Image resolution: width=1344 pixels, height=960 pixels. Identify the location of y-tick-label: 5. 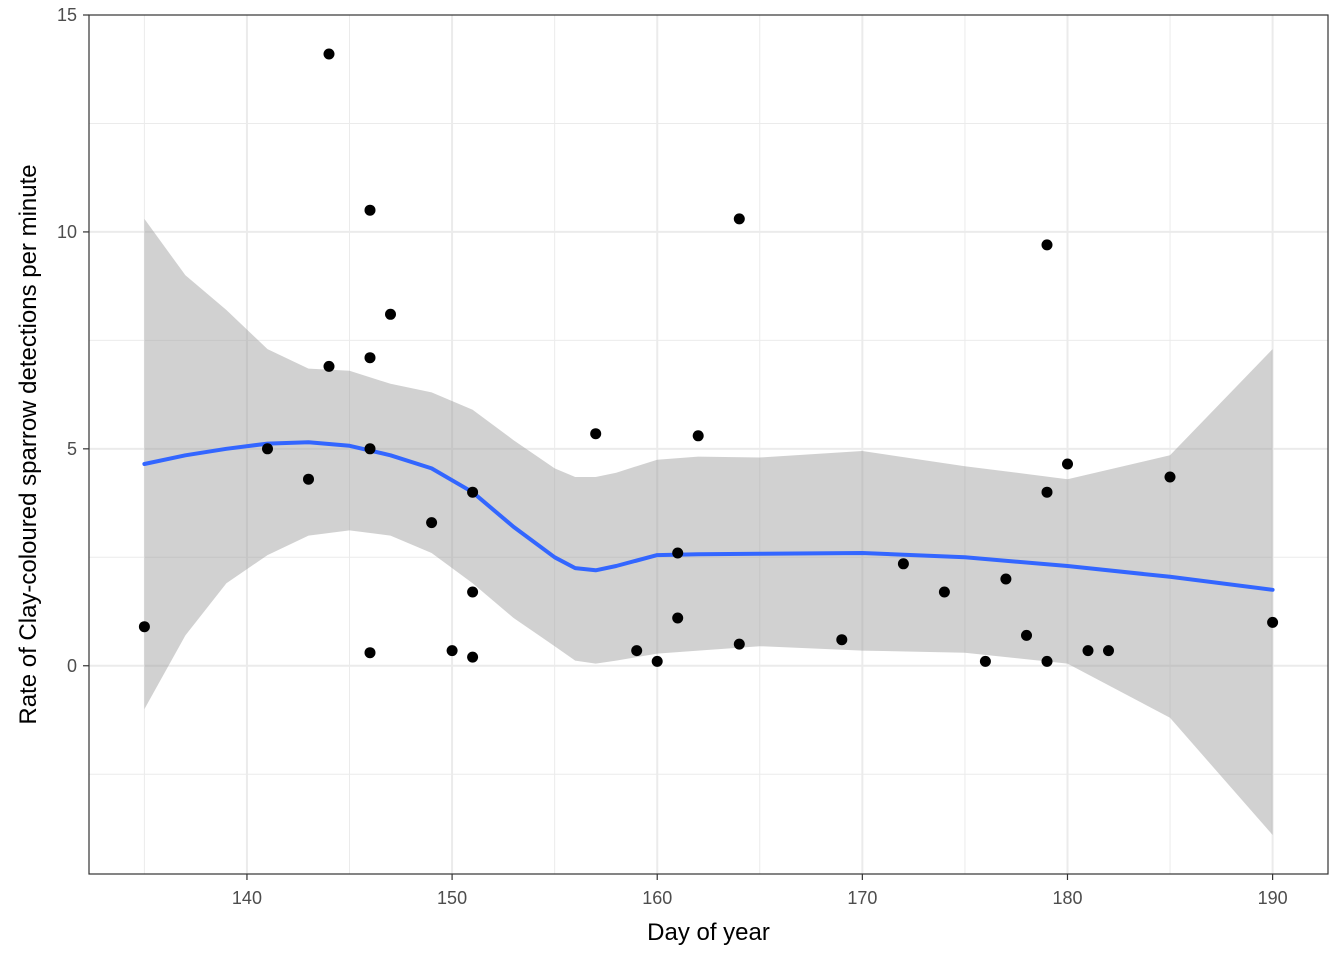
(72, 449).